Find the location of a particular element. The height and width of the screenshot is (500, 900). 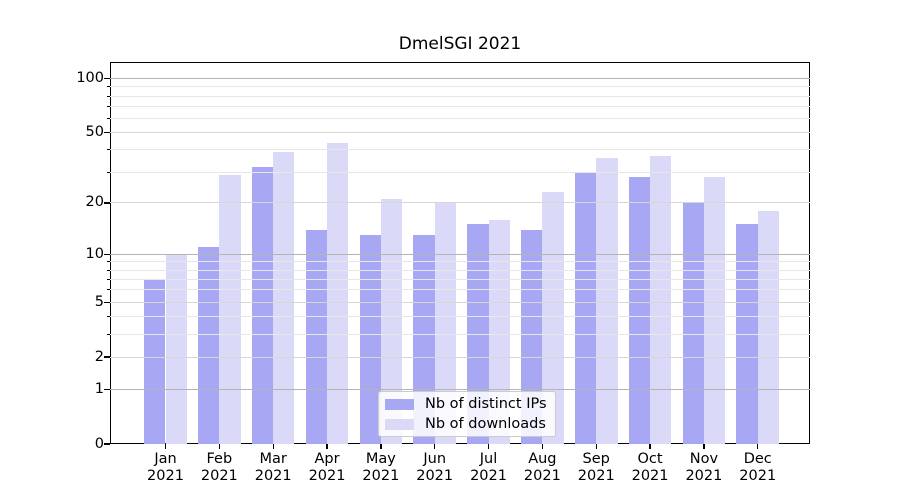

y-tick-label: 20 is located at coordinates (94, 202).